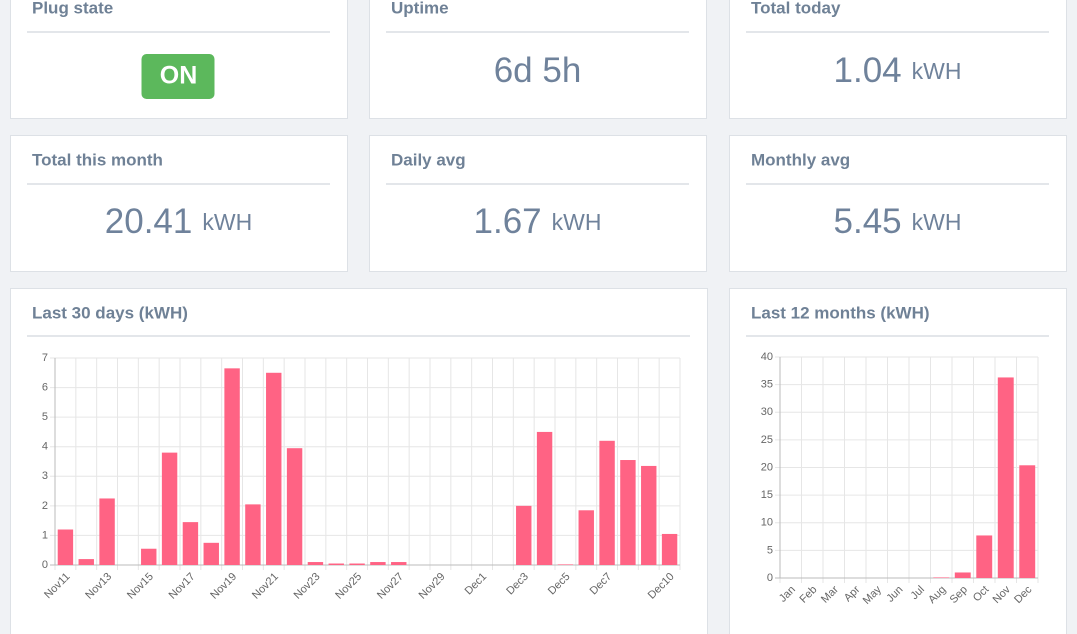 This screenshot has height=634, width=1077. Describe the element at coordinates (767, 357) in the screenshot. I see `y-tick-label: 40` at that location.